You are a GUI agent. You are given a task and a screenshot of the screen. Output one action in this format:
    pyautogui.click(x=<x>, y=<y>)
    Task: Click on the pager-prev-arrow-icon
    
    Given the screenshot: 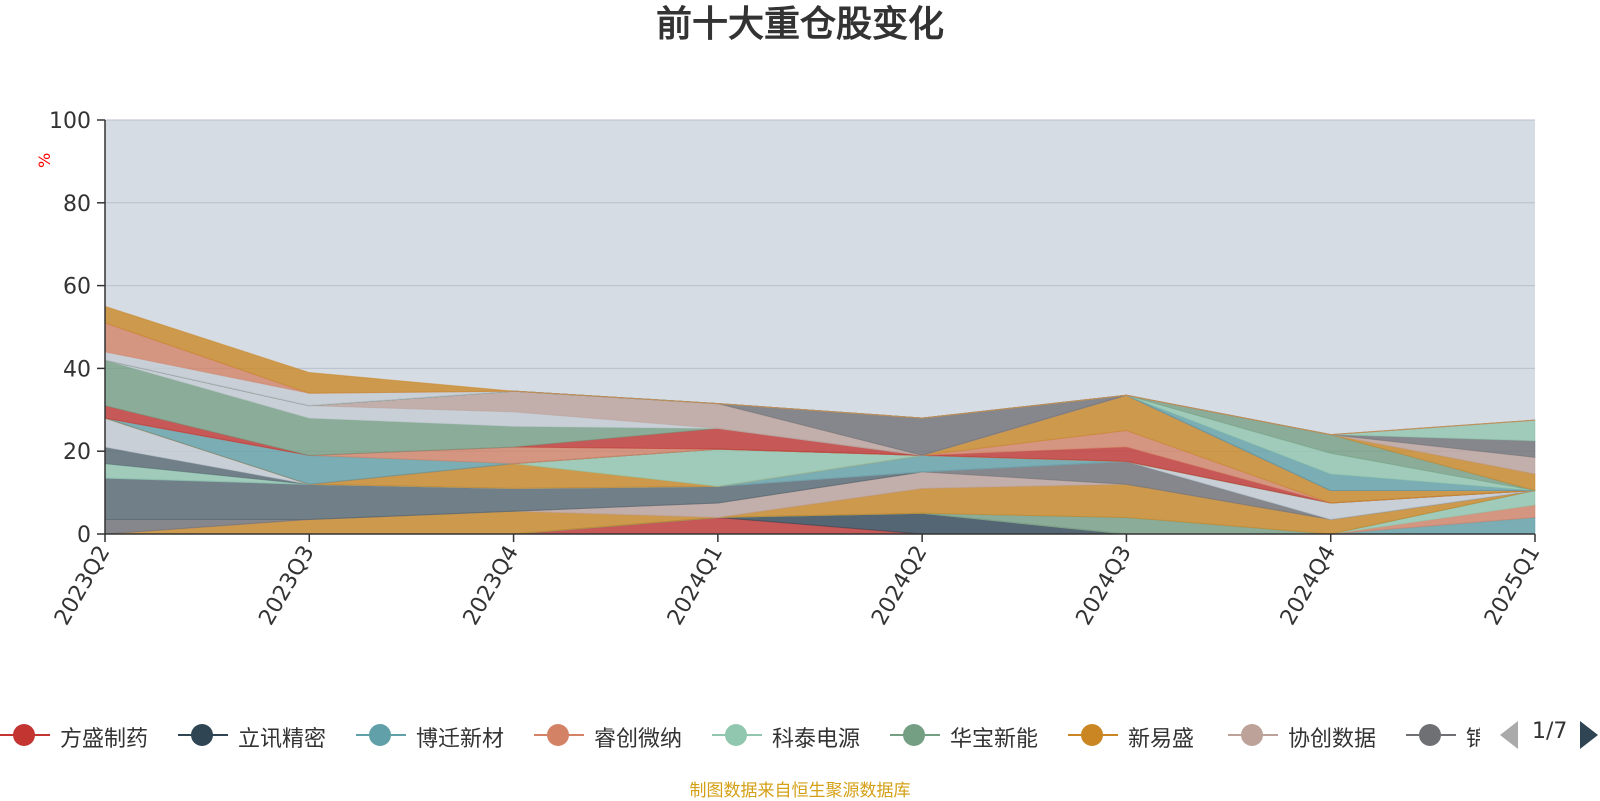 What is the action you would take?
    pyautogui.click(x=1509, y=735)
    